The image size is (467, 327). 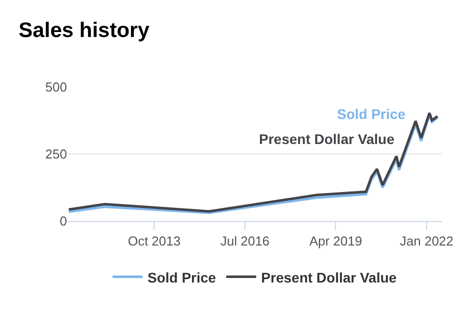 What do you see at coordinates (154, 241) in the screenshot?
I see `x-tick-label: Oct 2013` at bounding box center [154, 241].